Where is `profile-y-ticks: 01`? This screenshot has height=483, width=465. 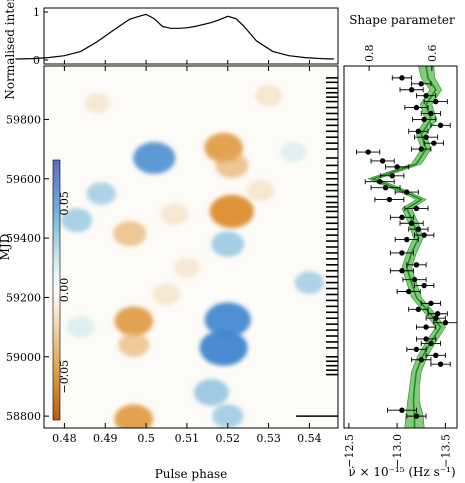
profile-y-ticks: 01 is located at coordinates (40, 36).